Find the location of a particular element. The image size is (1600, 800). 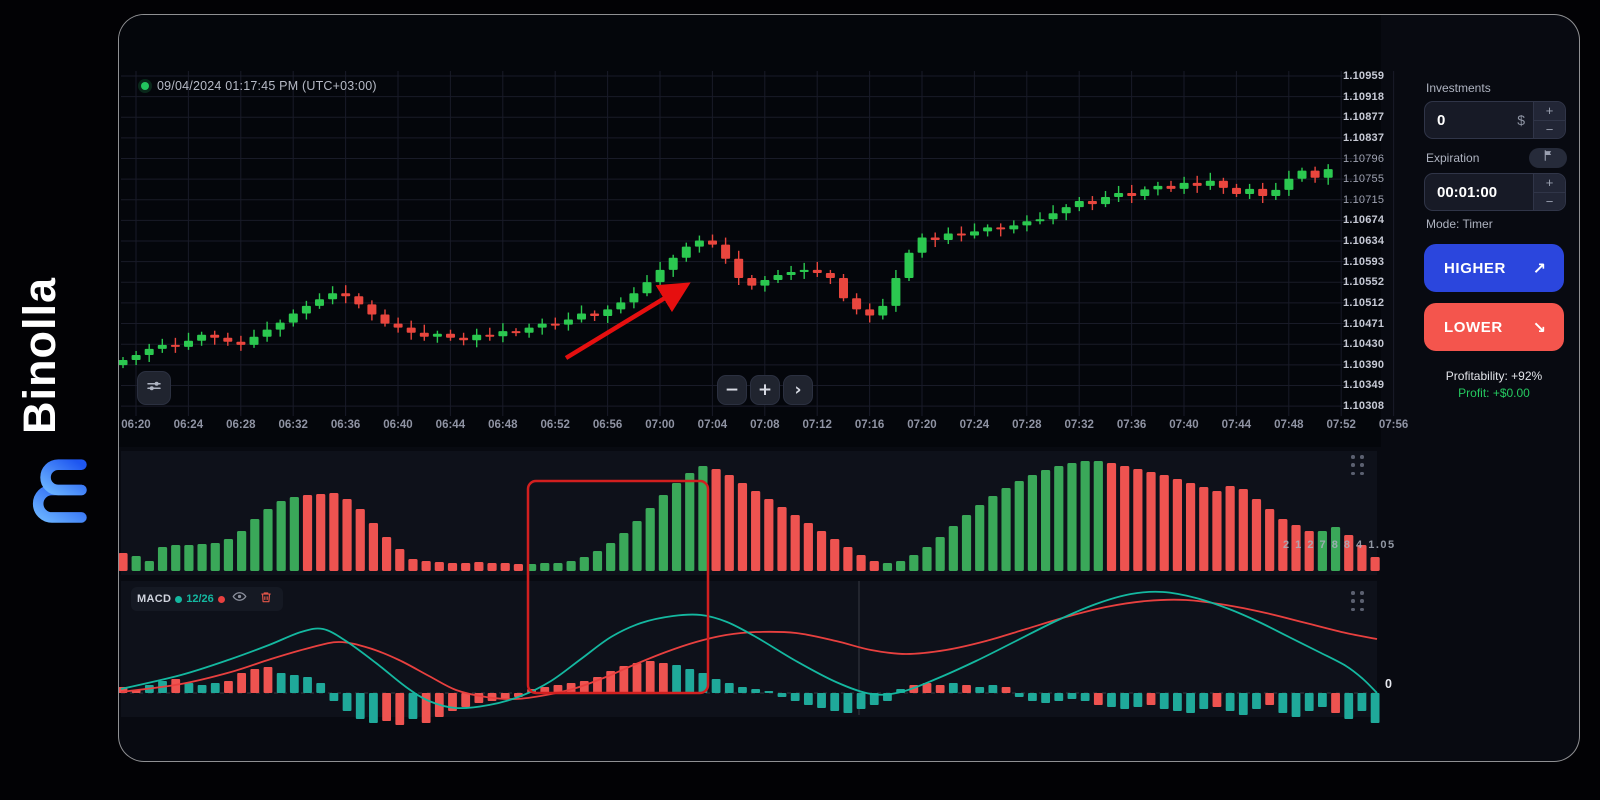

flag-icon is located at coordinates (1548, 158).